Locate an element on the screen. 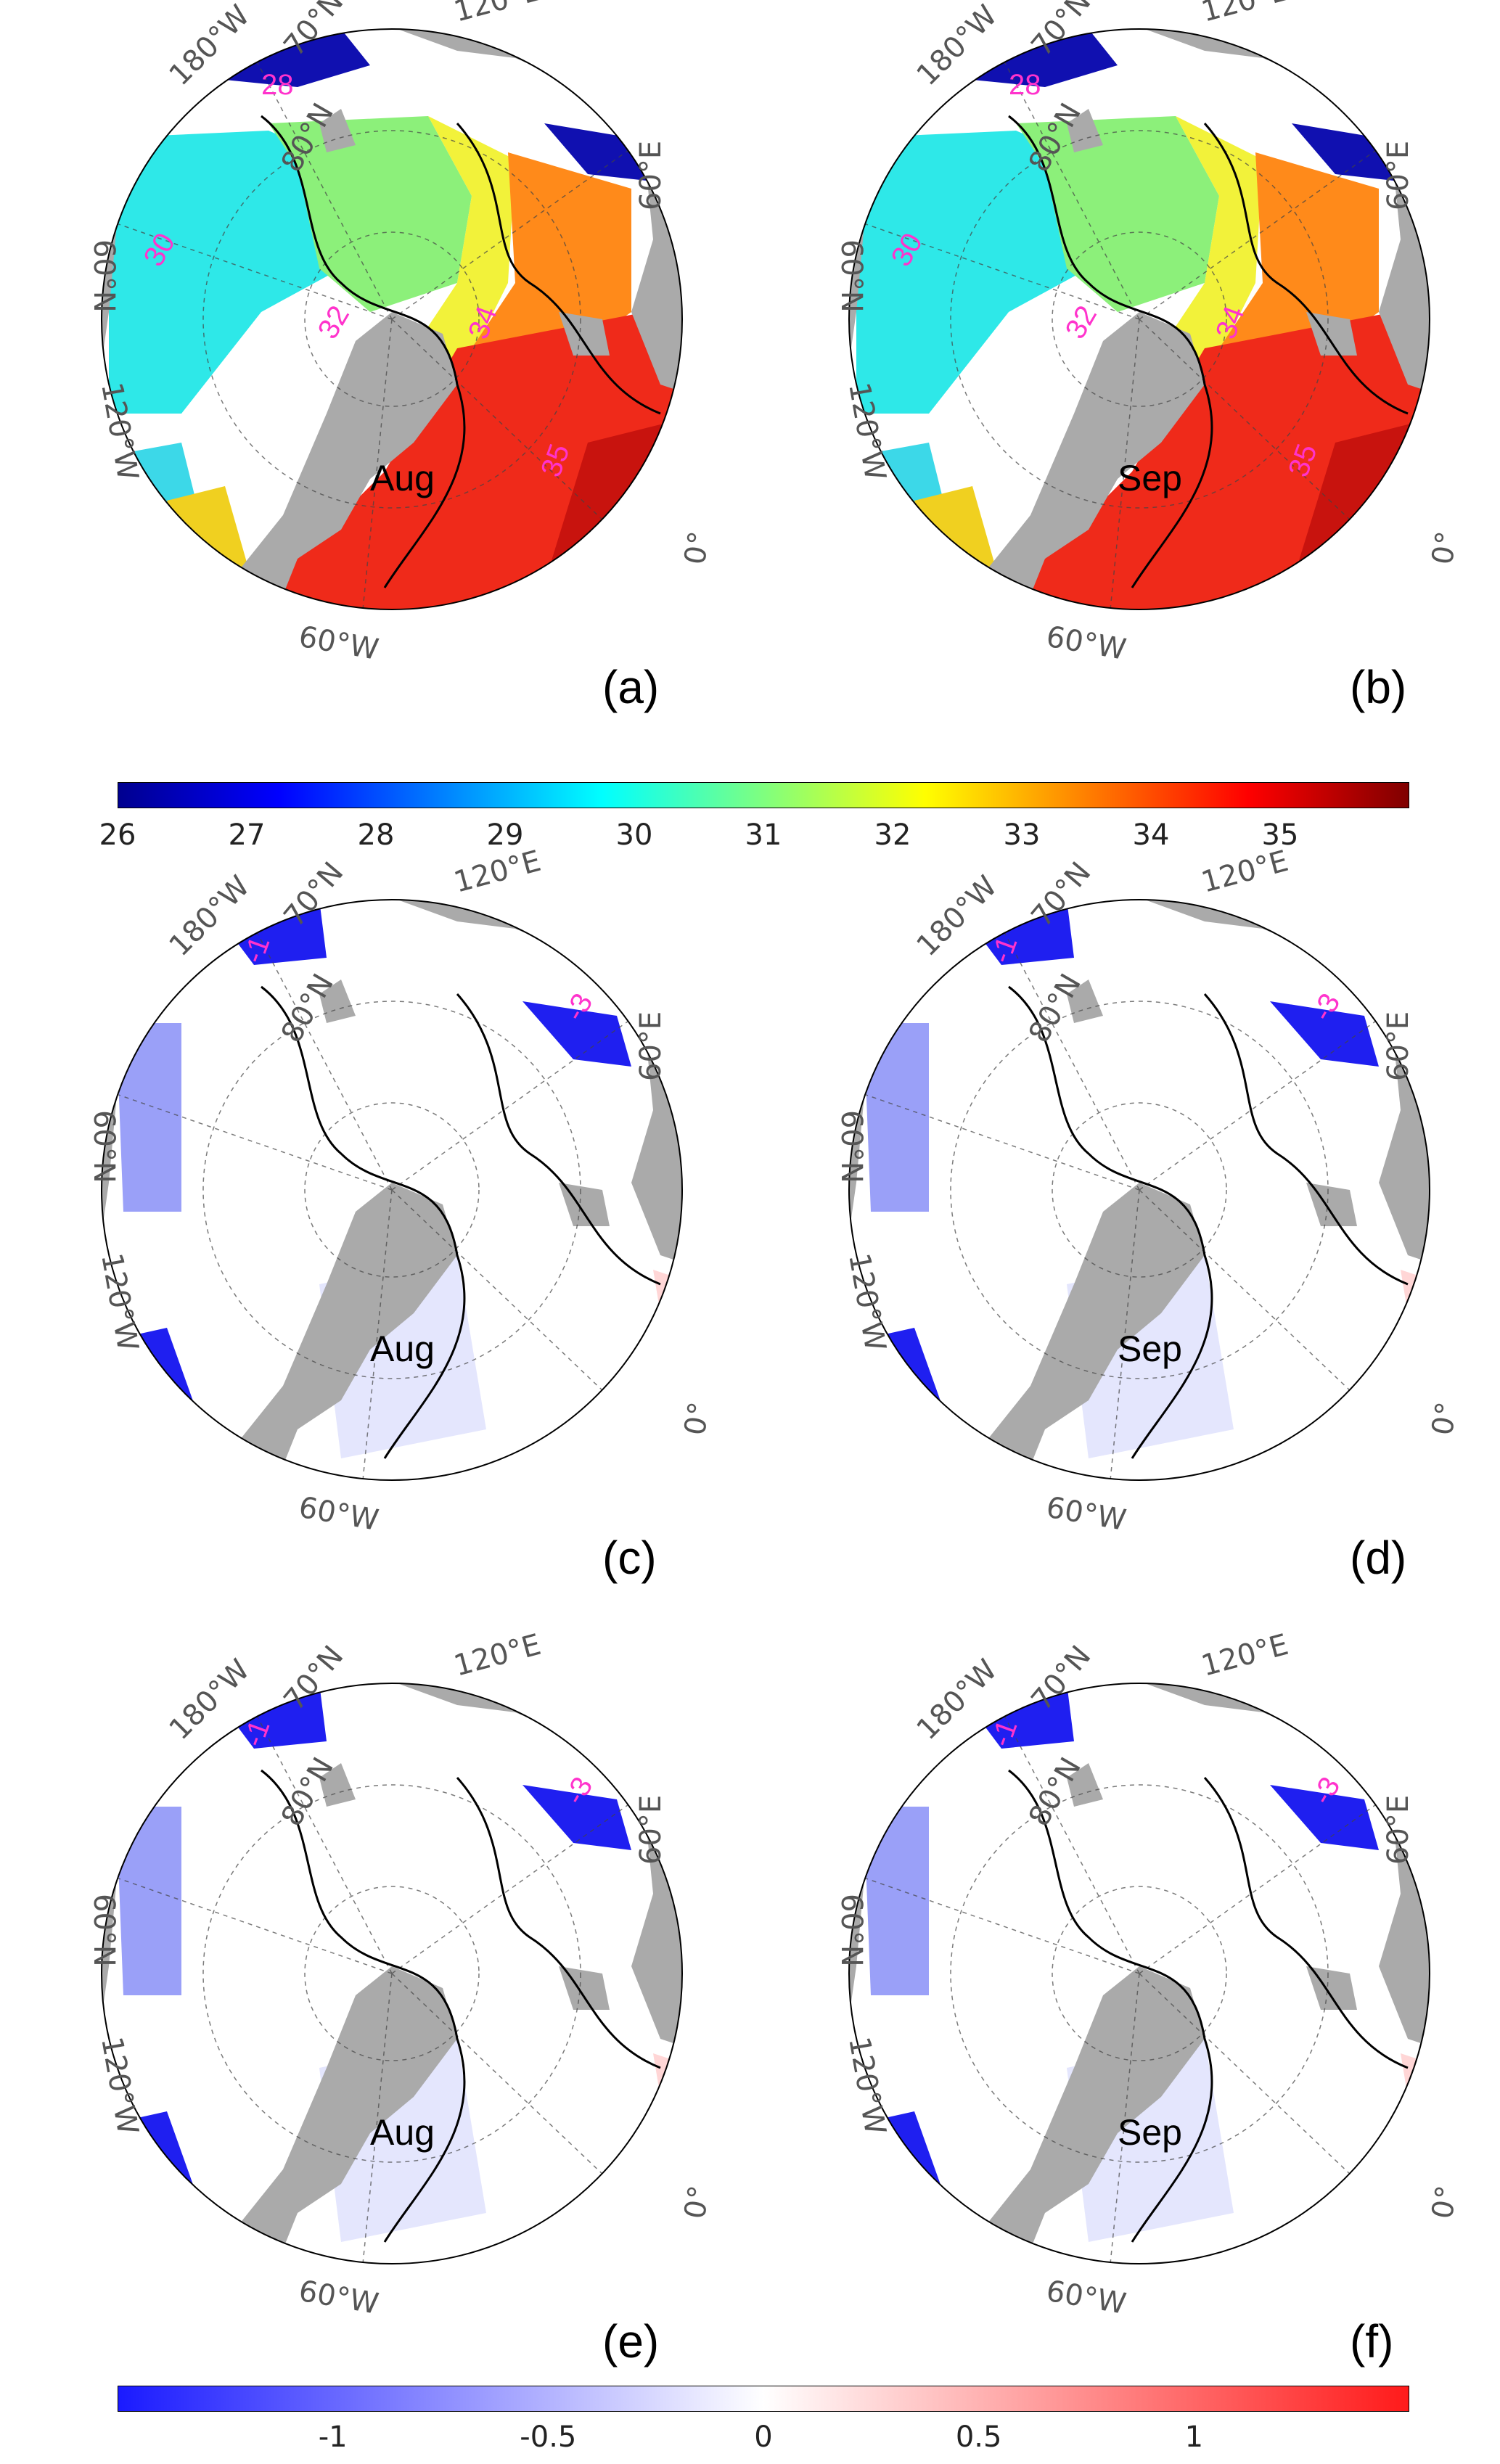 The height and width of the screenshot is (2464, 1500). colorbar-tick-label: 0 is located at coordinates (763, 2437).